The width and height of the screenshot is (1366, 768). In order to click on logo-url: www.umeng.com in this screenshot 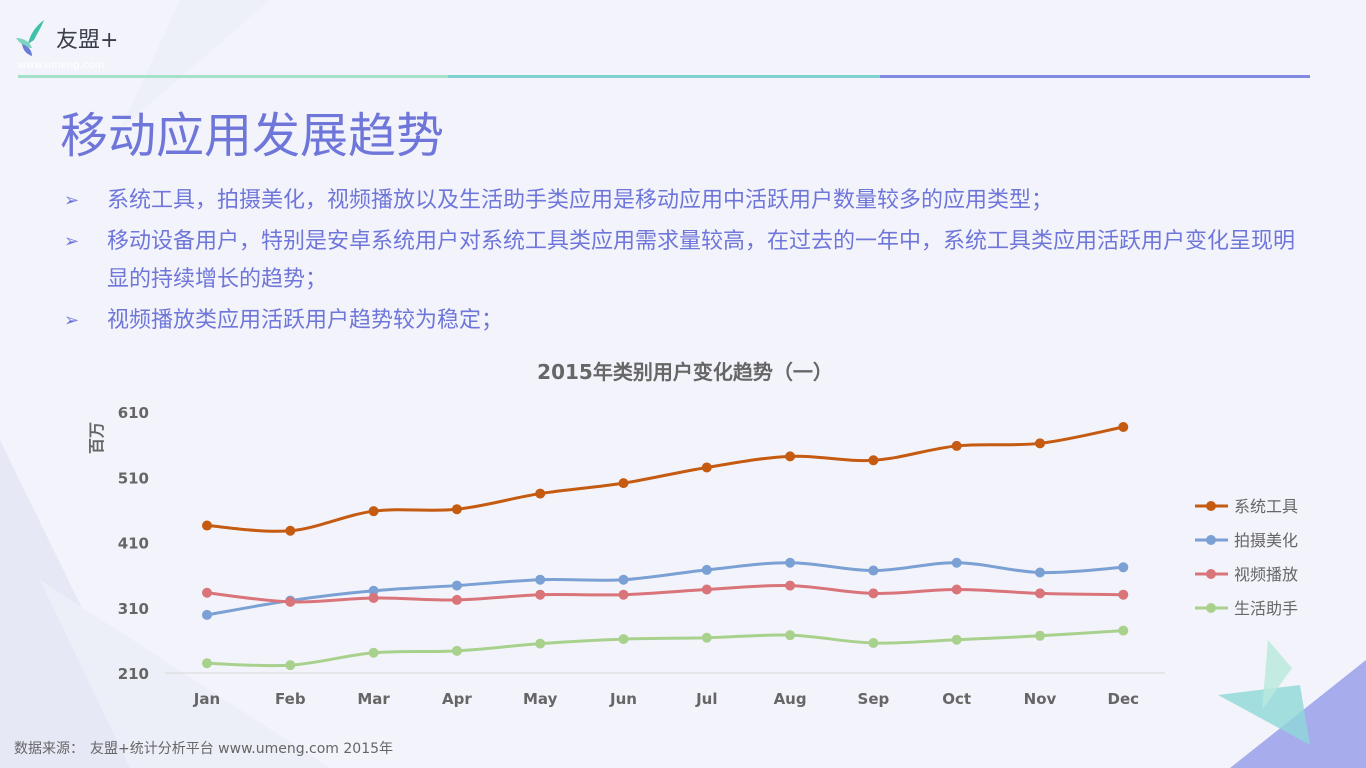, I will do `click(61, 65)`.